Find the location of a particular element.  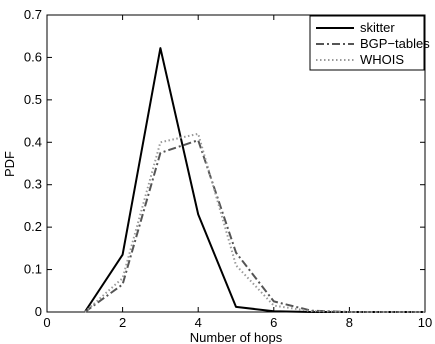

y-tick-label: 0.7 is located at coordinates (33, 14).